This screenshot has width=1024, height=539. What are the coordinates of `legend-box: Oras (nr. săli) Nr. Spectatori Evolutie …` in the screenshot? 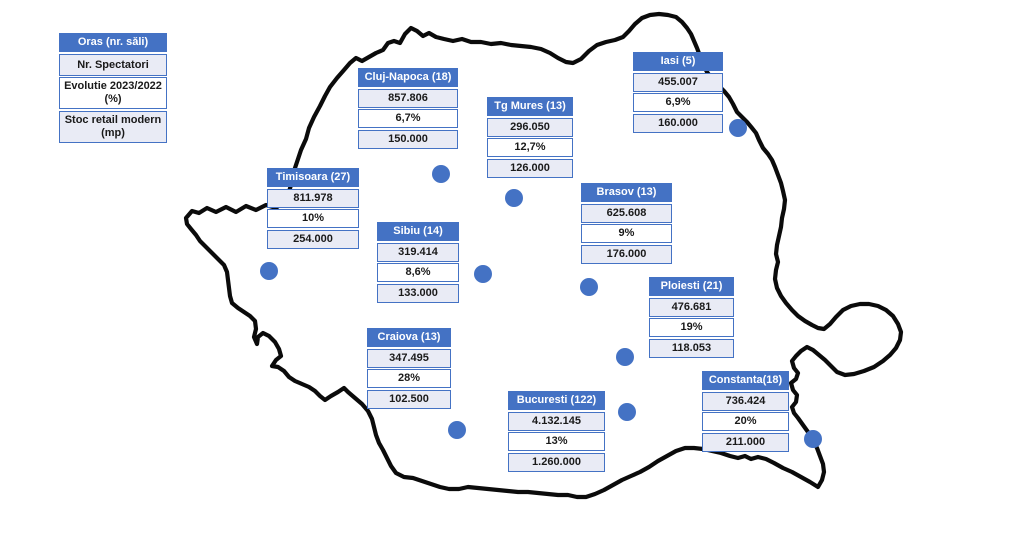 It's located at (113, 88).